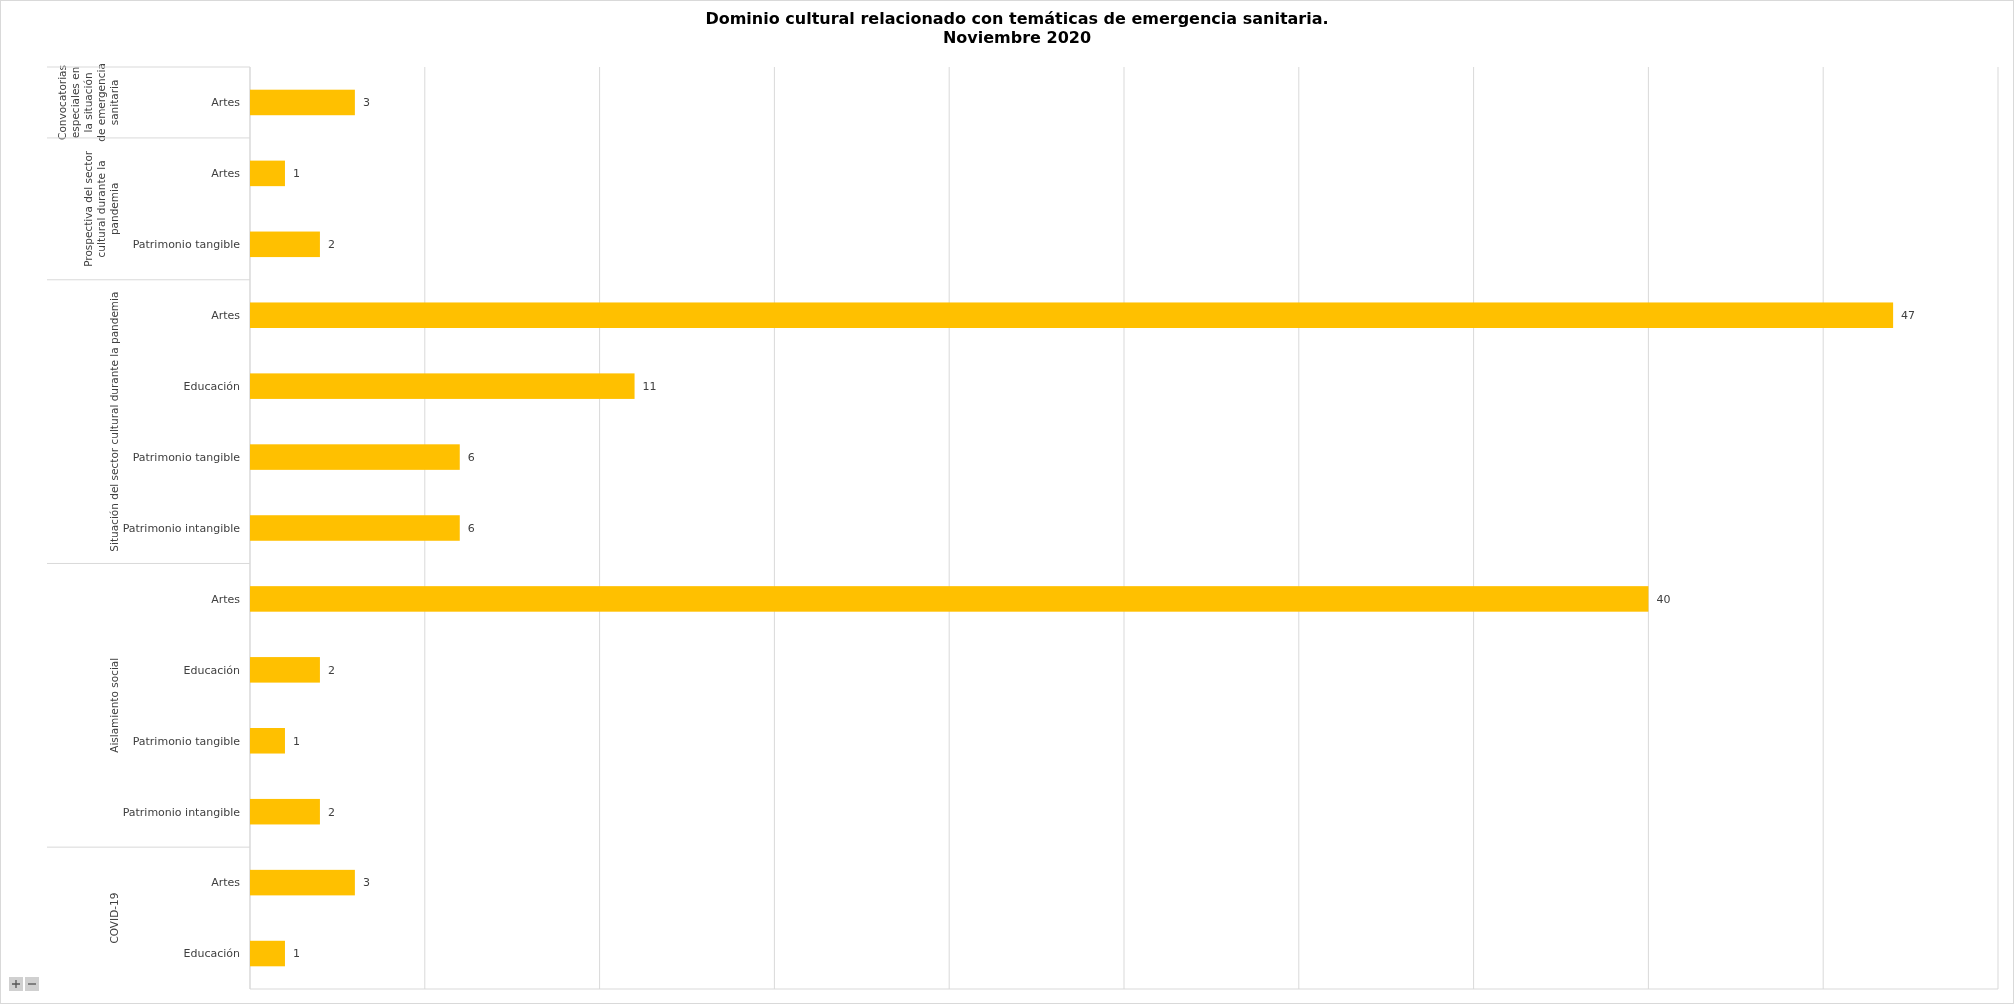  I want to click on data-label: 47, so click(1908, 316).